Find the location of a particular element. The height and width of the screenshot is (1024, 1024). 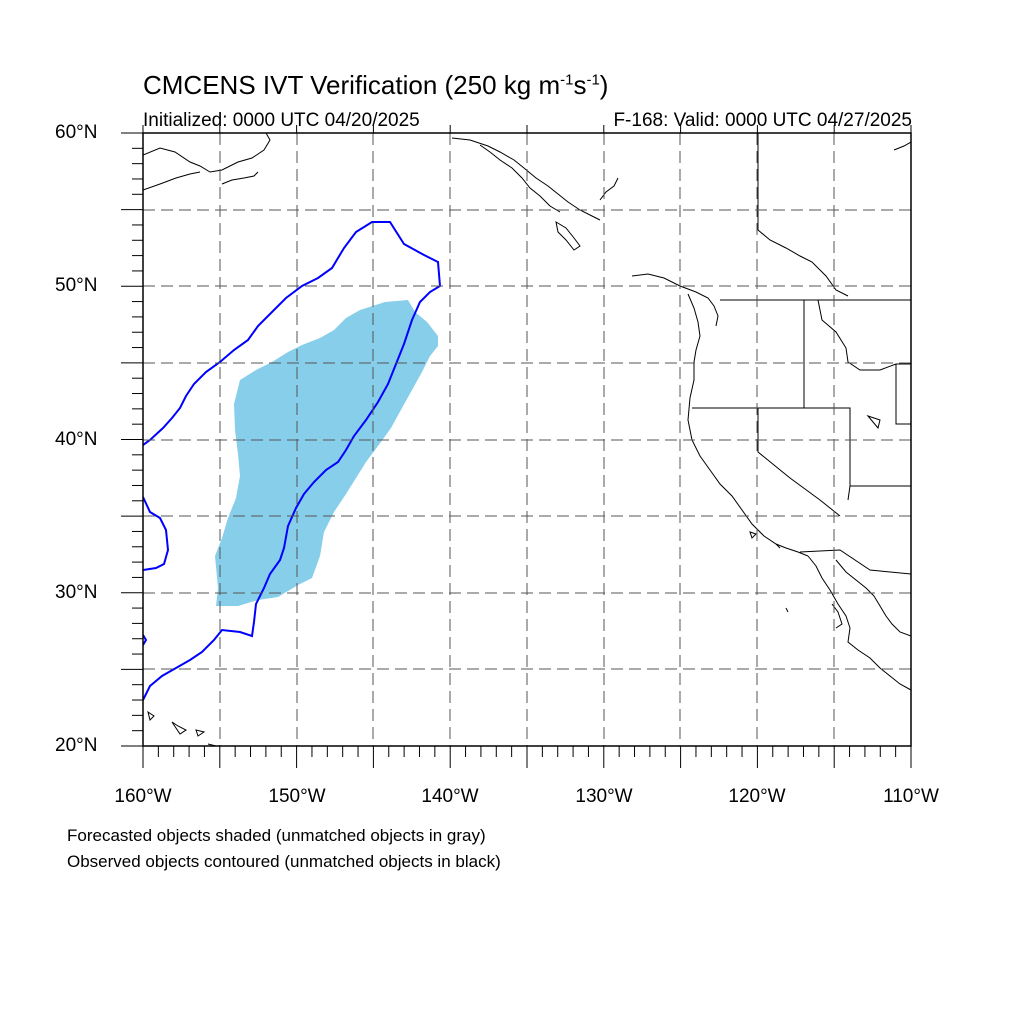

observed-contour-southwest is located at coordinates (145, 640).